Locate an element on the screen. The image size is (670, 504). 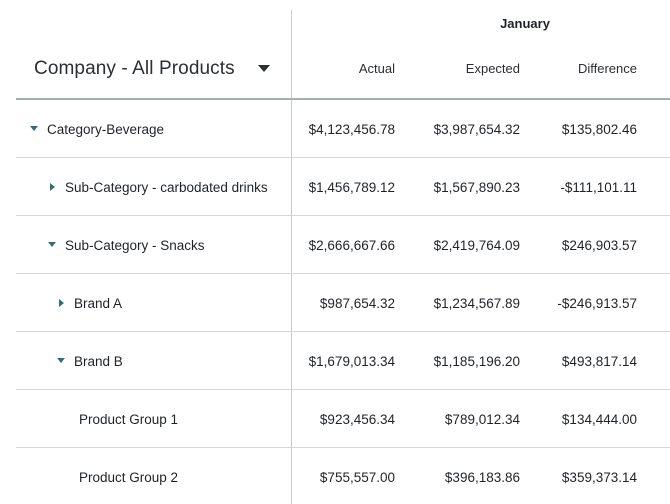
header-divider is located at coordinates (343, 99).